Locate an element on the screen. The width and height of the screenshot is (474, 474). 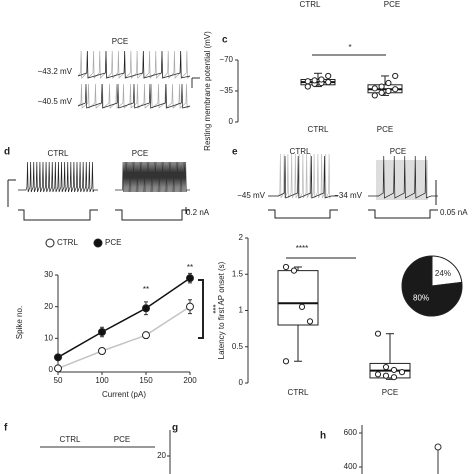
pie-label: 24% is located at coordinates (443, 273).